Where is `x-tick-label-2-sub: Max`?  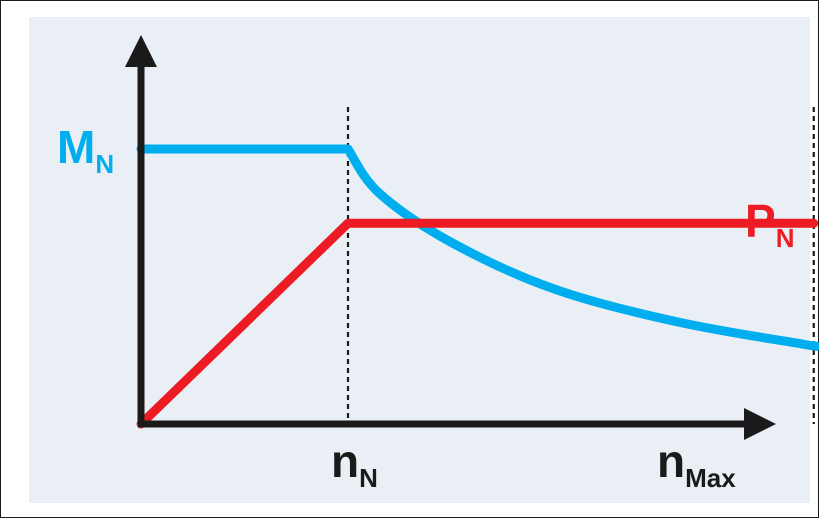 x-tick-label-2-sub: Max is located at coordinates (710, 478).